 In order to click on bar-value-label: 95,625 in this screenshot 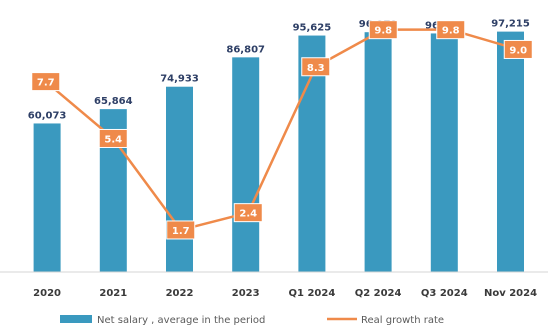, I will do `click(312, 28)`.